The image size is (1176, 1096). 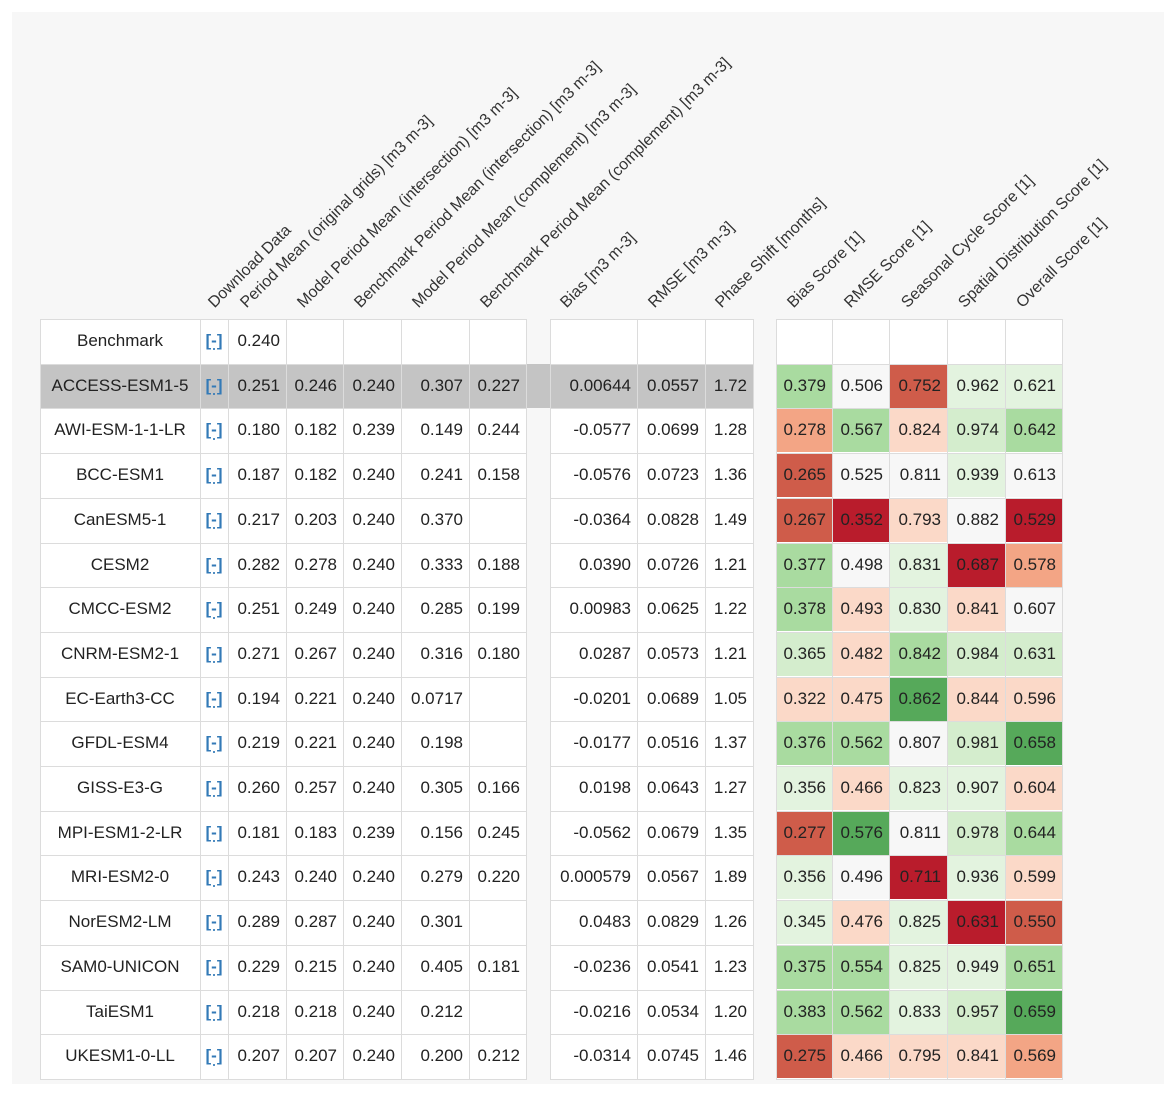 What do you see at coordinates (120, 922) in the screenshot?
I see `model-name: NorESM2-LM` at bounding box center [120, 922].